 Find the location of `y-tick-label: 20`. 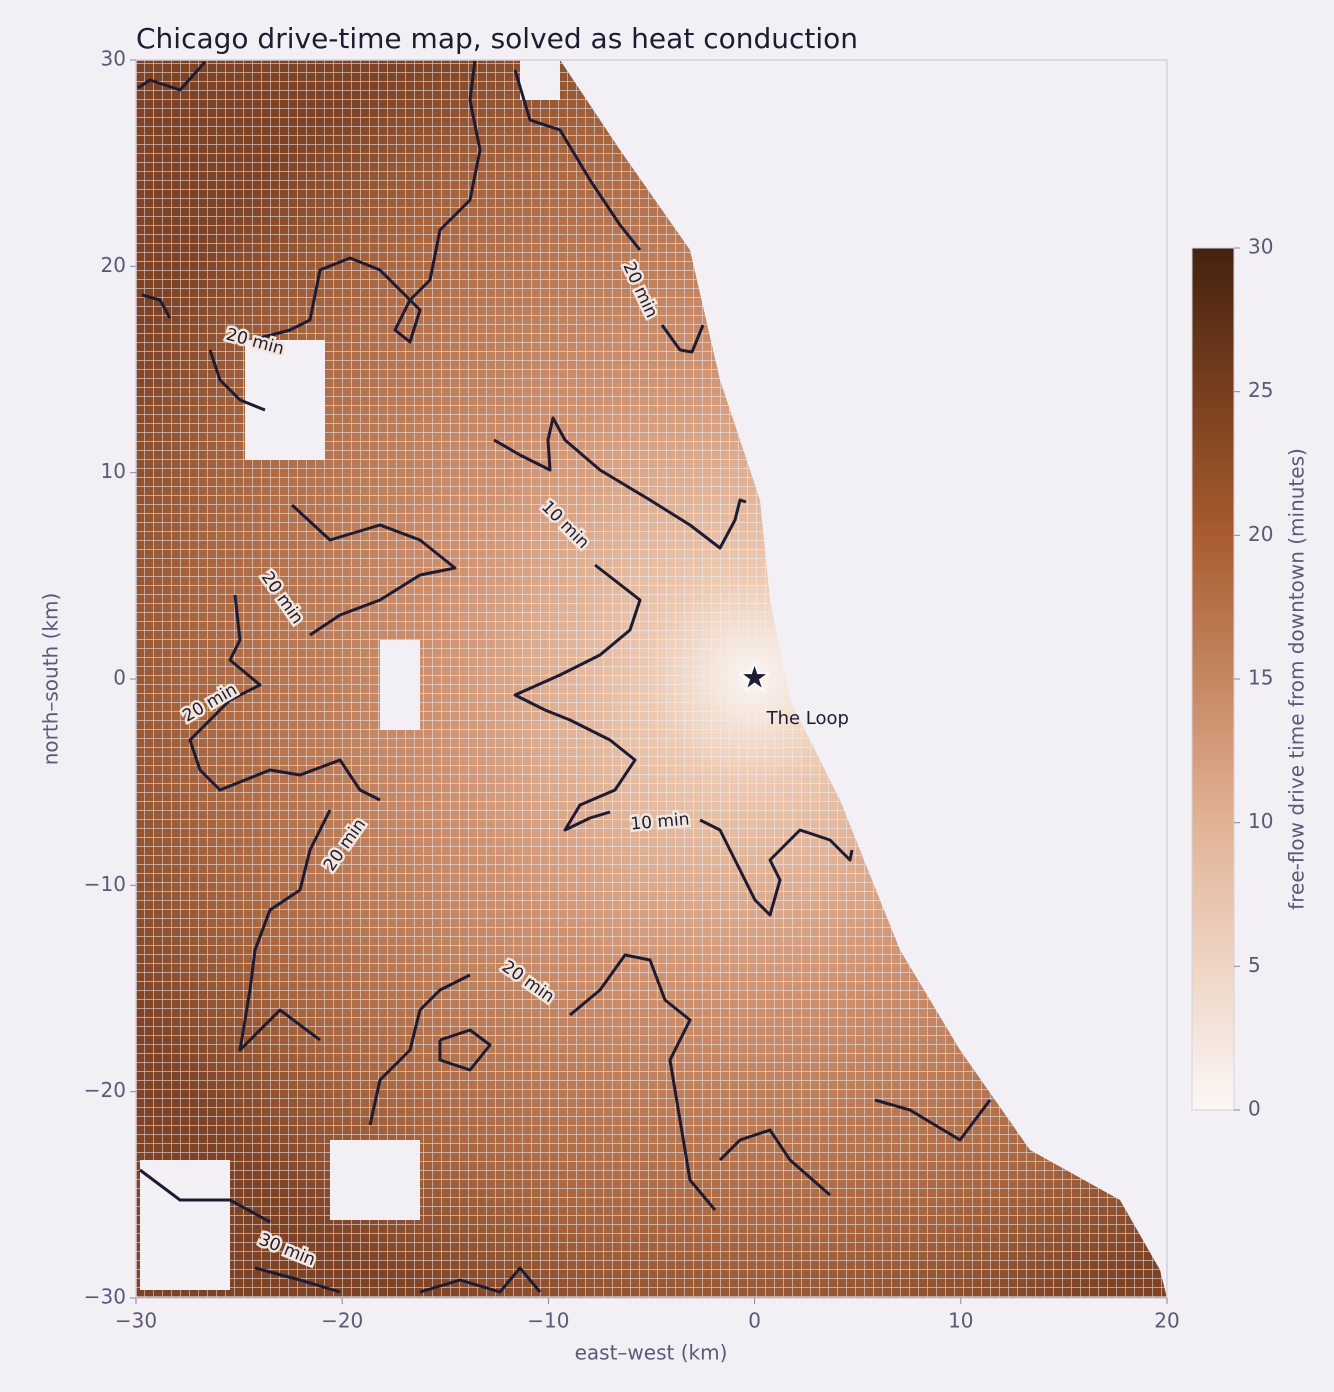

y-tick-label: 20 is located at coordinates (113, 265).